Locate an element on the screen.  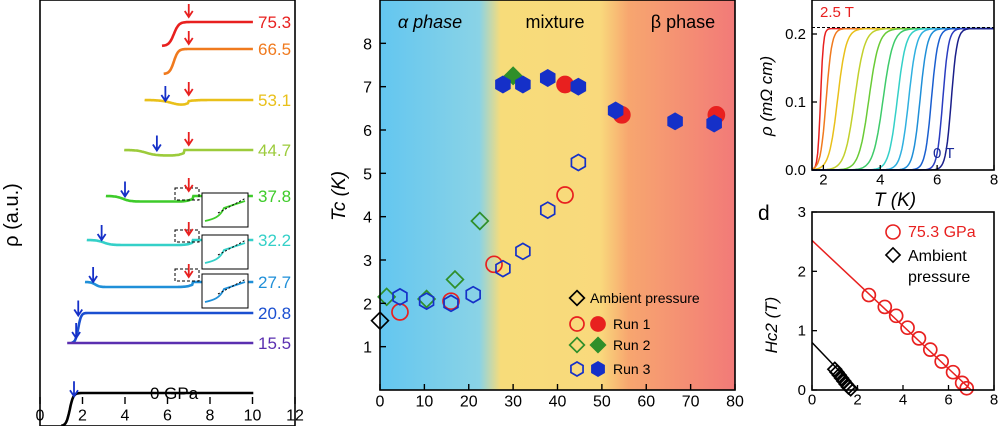
panel-a-y-label: ρ (a.u.) is located at coordinates (12, 215).